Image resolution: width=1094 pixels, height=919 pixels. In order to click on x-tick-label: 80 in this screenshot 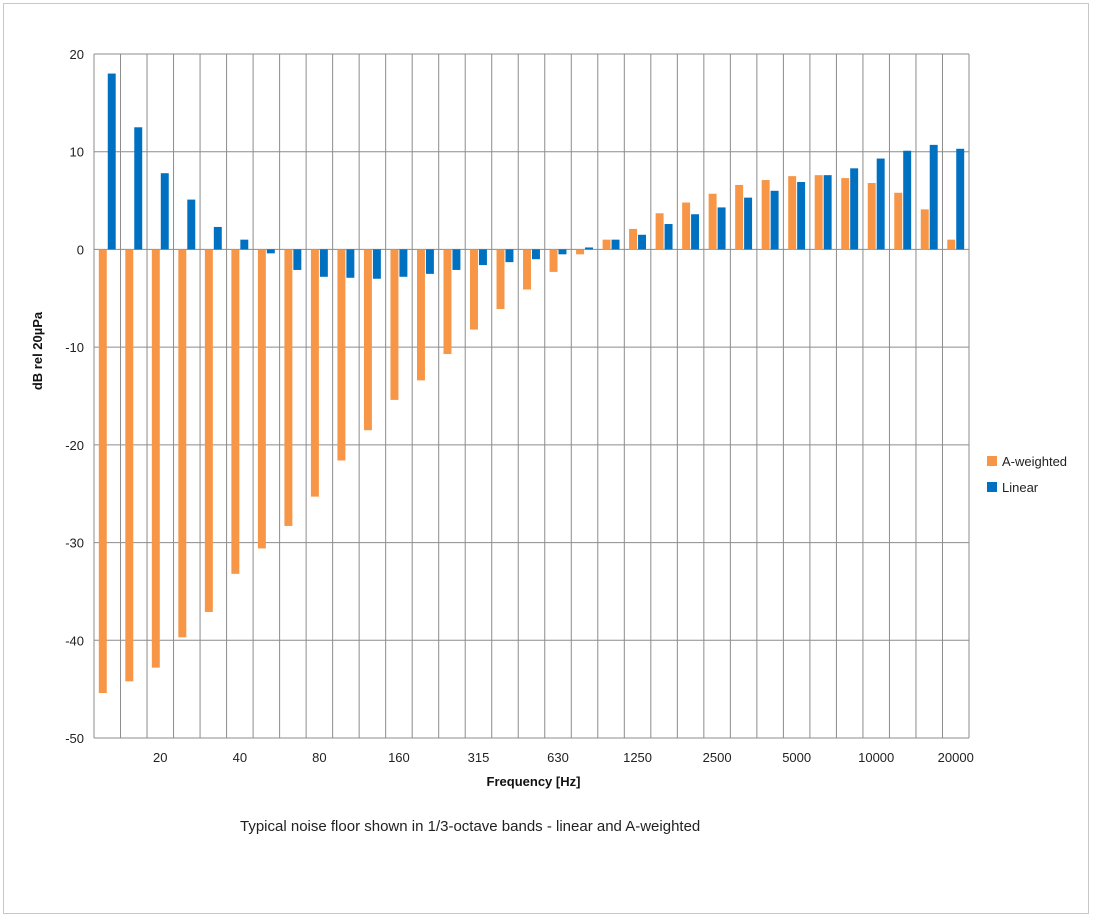, I will do `click(319, 757)`.